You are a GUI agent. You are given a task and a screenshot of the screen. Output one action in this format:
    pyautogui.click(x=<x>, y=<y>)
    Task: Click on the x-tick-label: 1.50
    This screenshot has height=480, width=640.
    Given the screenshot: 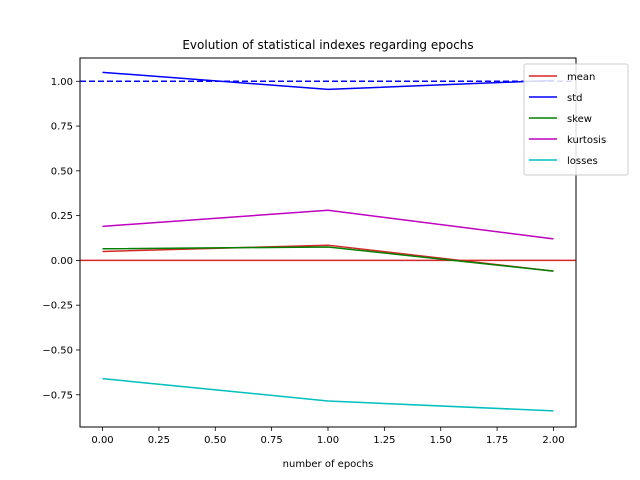 What is the action you would take?
    pyautogui.click(x=441, y=440)
    